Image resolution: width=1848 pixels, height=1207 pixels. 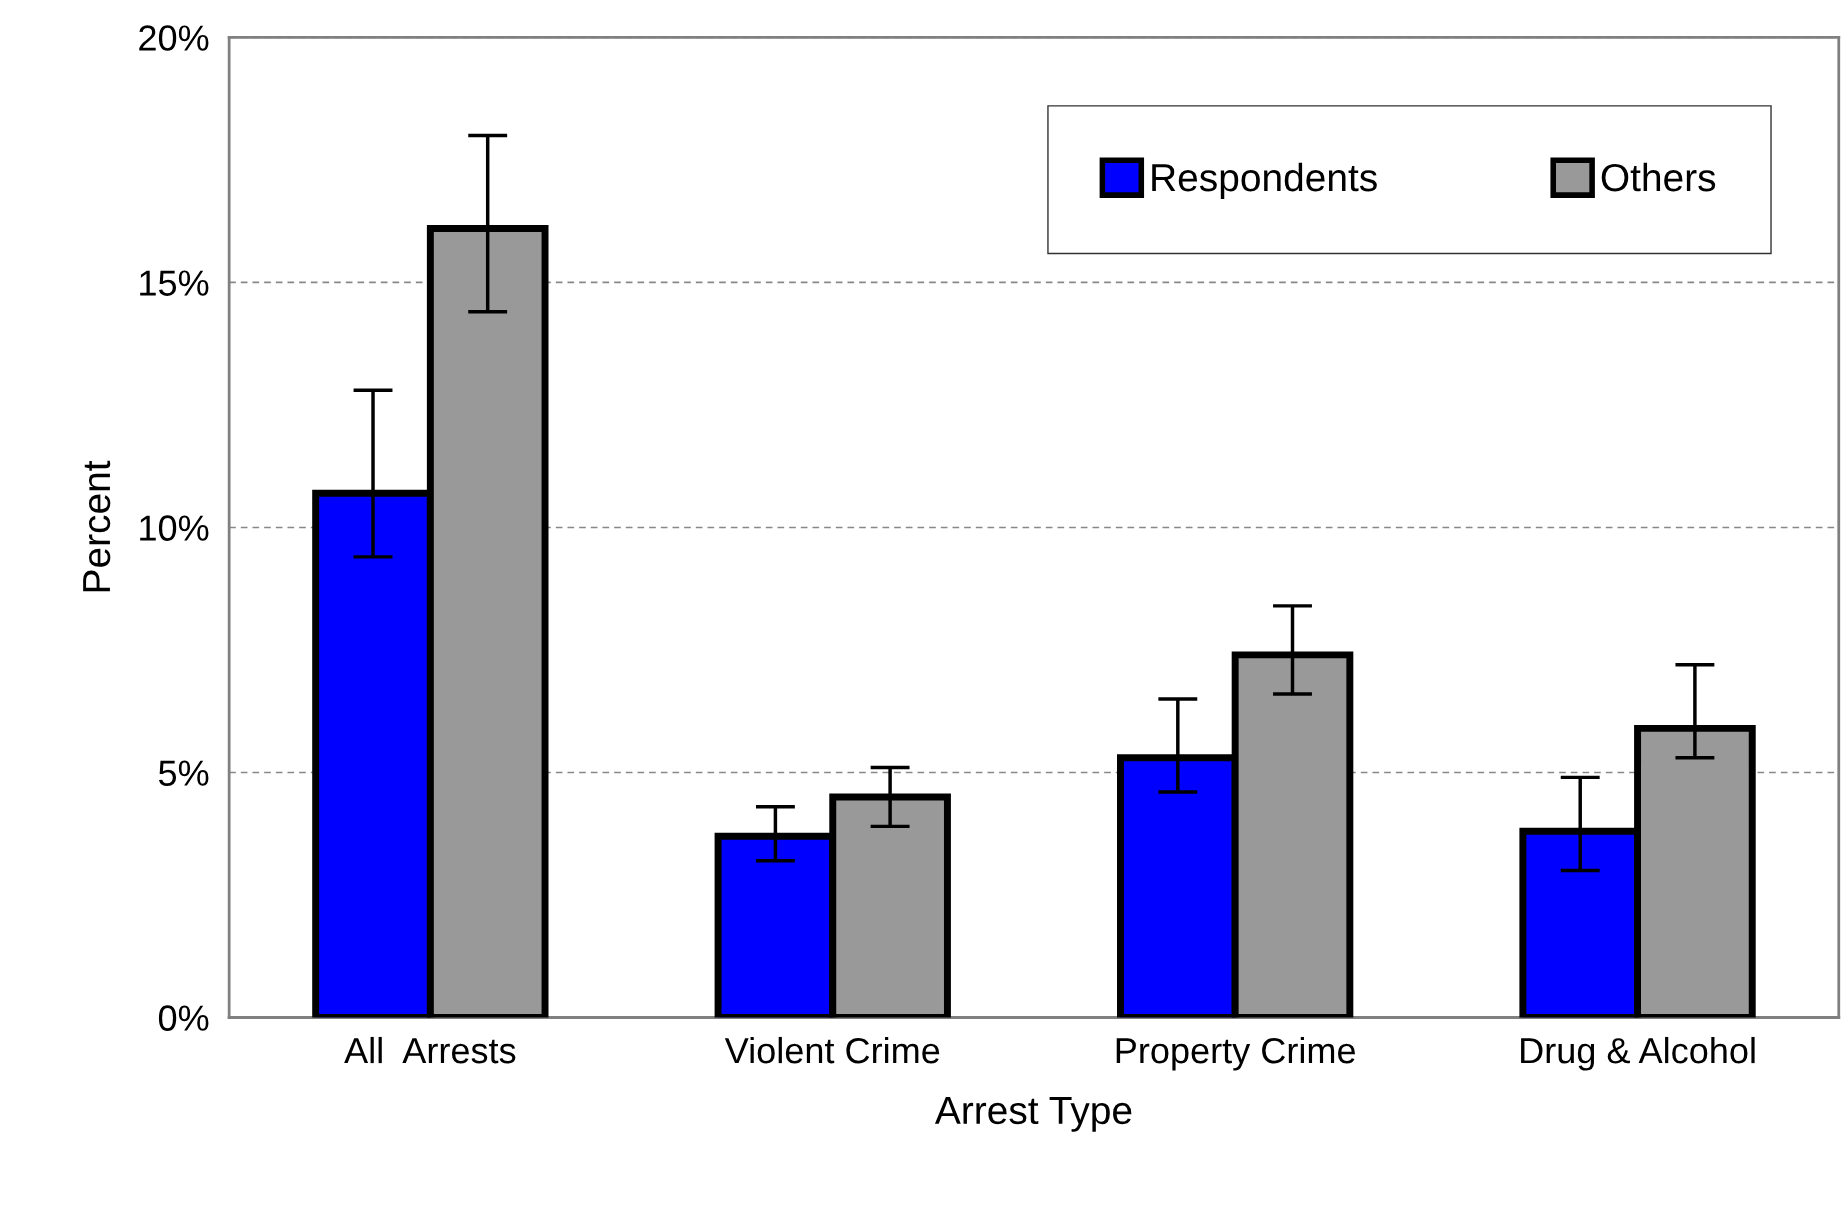 I want to click on x-tick-label: Violent Crime, so click(x=832, y=1050).